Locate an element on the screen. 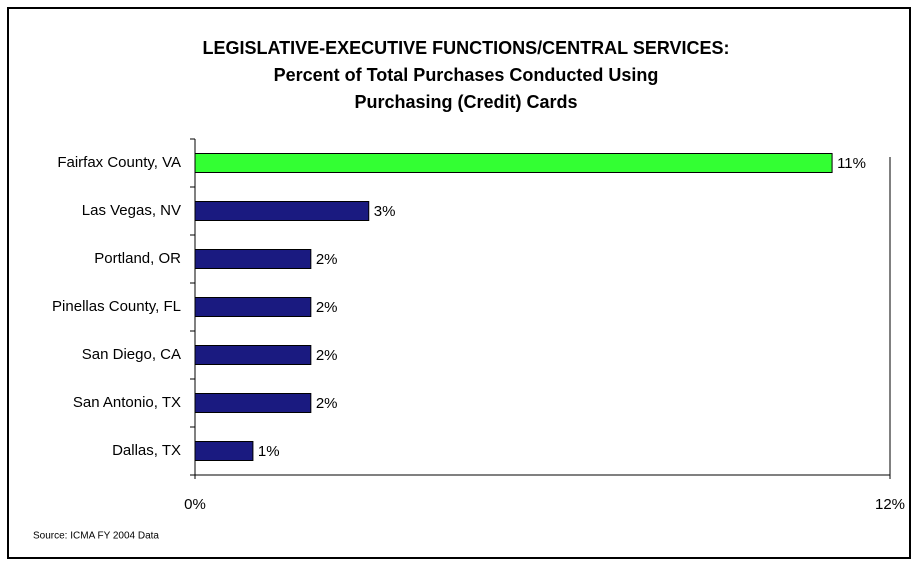 This screenshot has width=917, height=567. data-label: 11% is located at coordinates (851, 163).